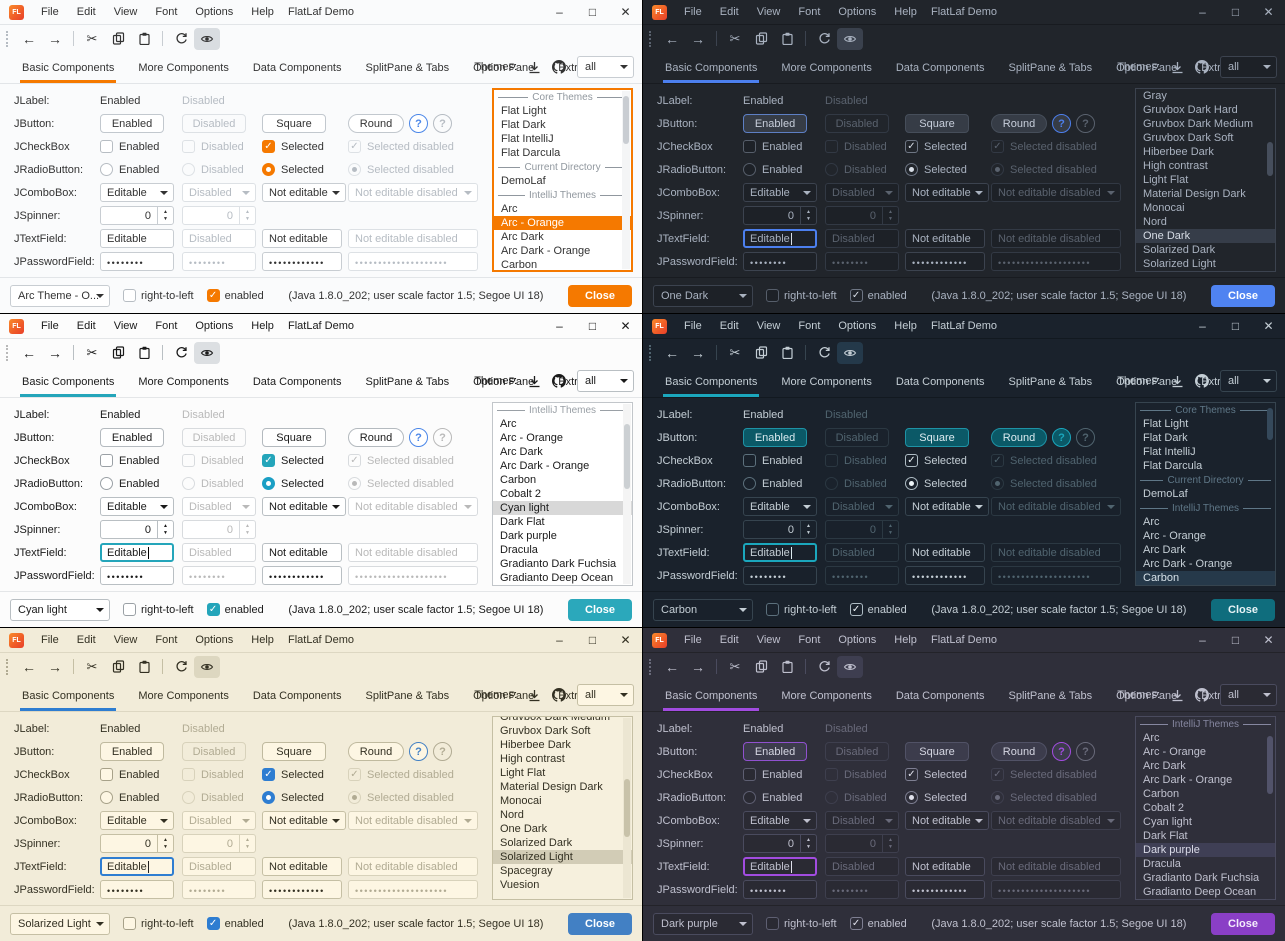 The height and width of the screenshot is (941, 1285). I want to click on theme-list-item: High contrast, so click(1175, 166).